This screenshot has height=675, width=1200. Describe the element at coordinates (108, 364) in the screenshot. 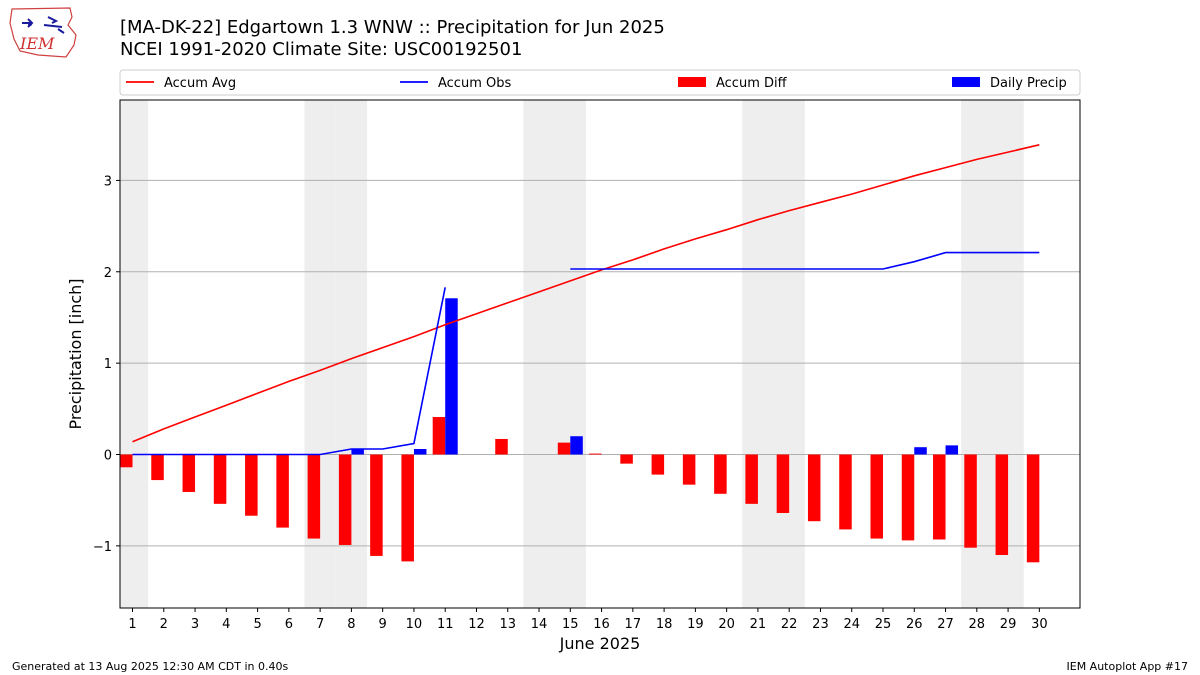

I see `y-tick-label: 1` at that location.